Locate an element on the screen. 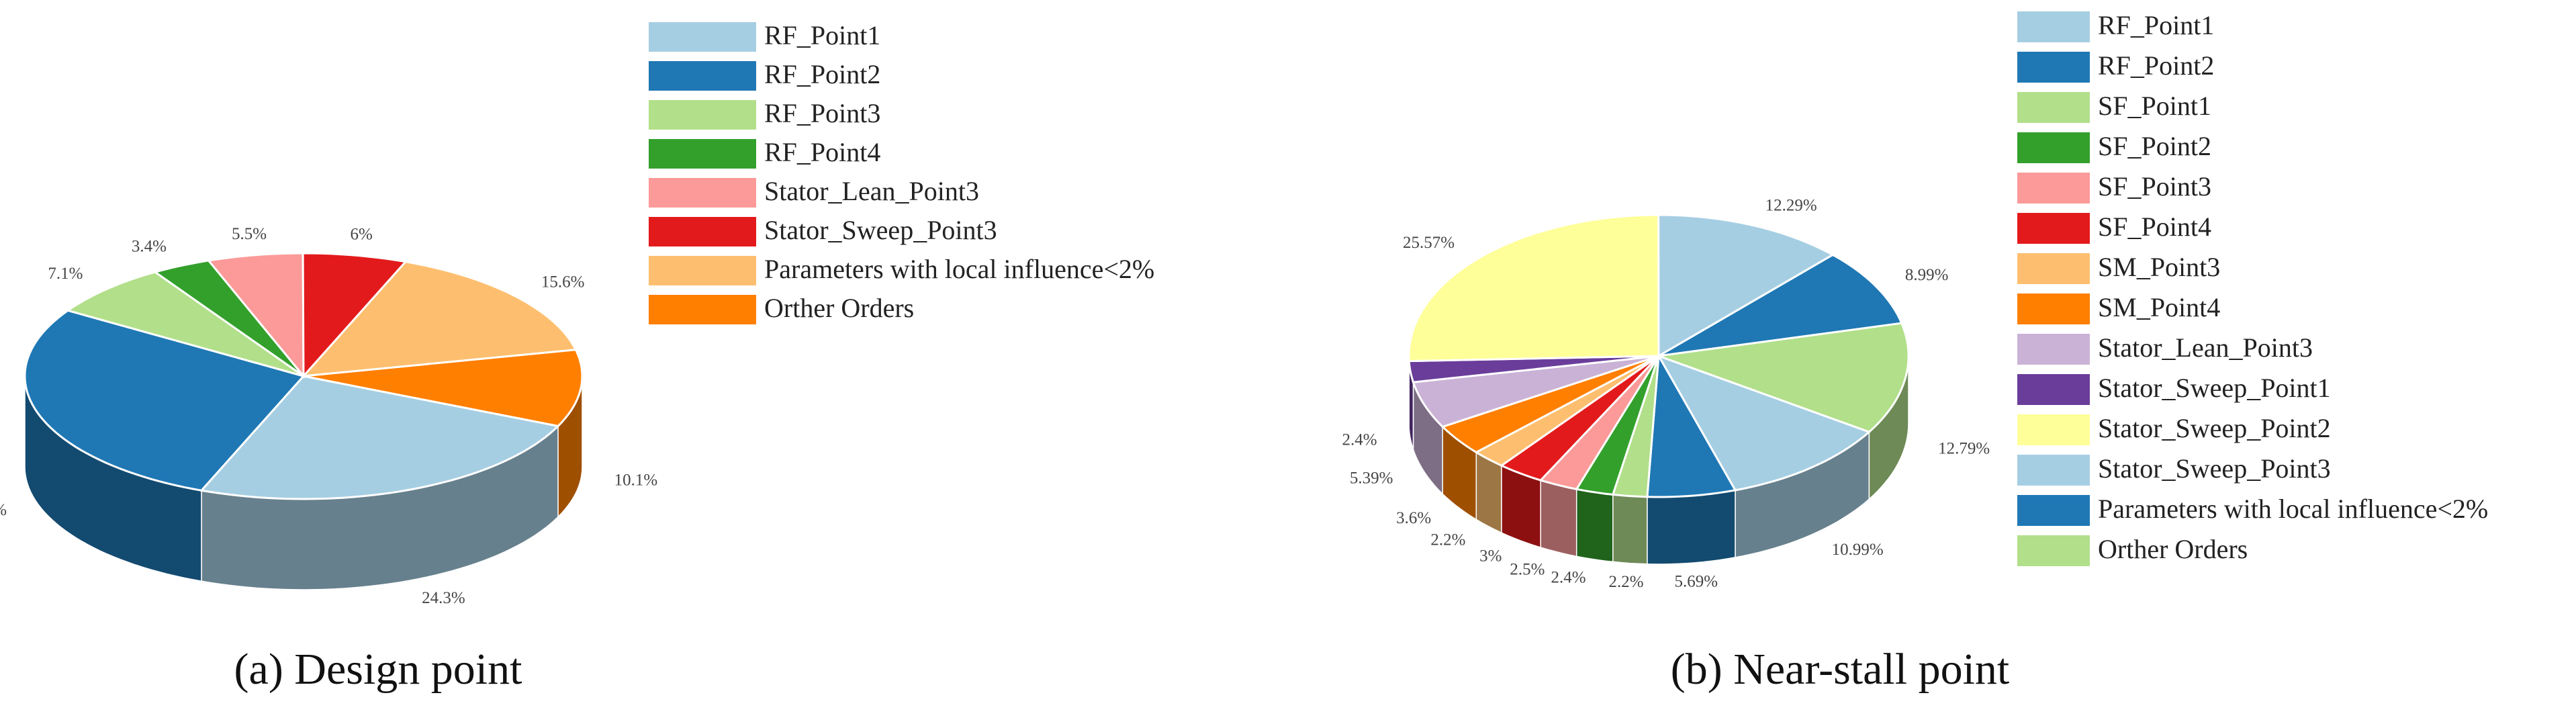  data-label: 2.5% is located at coordinates (1527, 570).